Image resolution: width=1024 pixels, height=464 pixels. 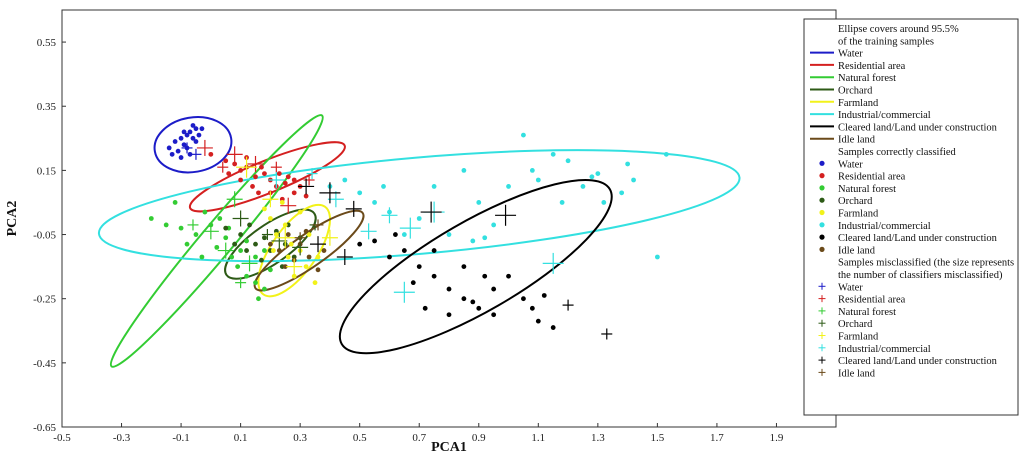 I want to click on x-tick-label: 1.7, so click(x=717, y=438).